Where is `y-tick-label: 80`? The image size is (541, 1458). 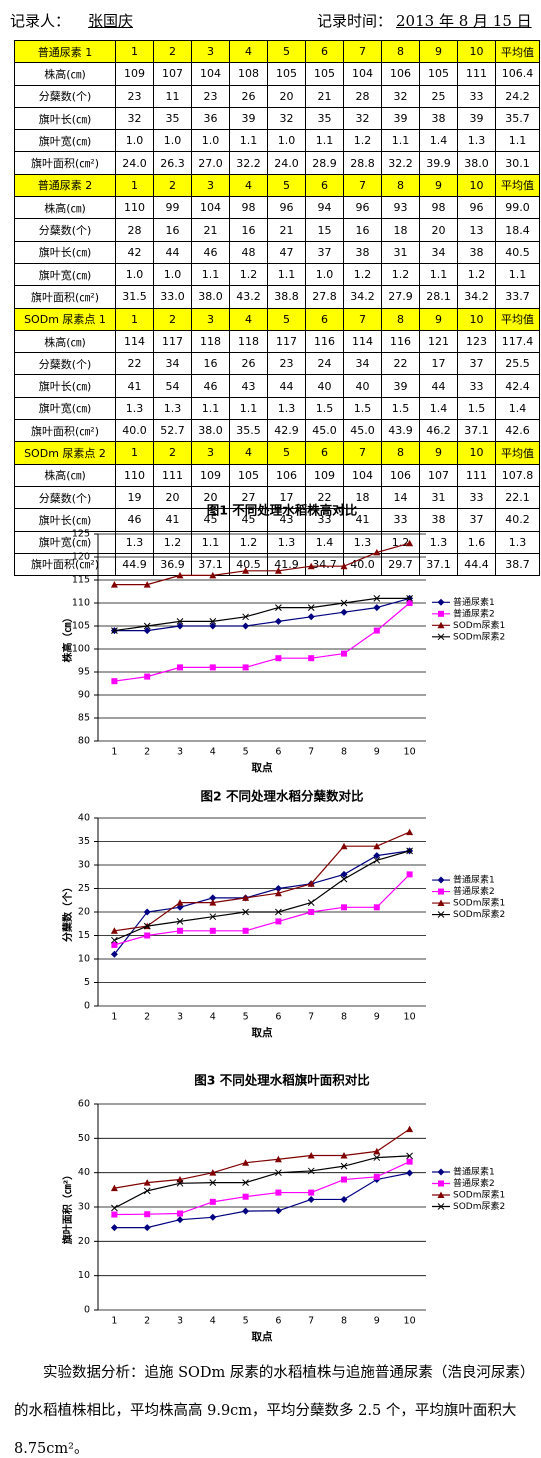
y-tick-label: 80 is located at coordinates (84, 741).